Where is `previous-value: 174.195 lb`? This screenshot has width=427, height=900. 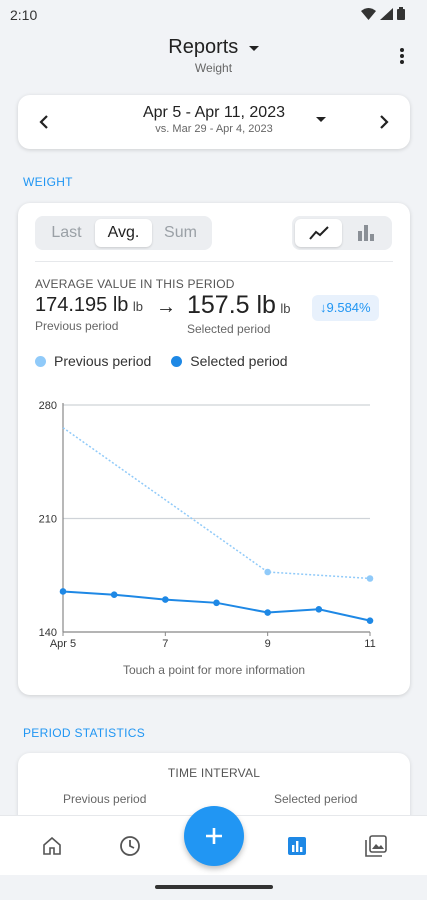
previous-value: 174.195 lb is located at coordinates (82, 305).